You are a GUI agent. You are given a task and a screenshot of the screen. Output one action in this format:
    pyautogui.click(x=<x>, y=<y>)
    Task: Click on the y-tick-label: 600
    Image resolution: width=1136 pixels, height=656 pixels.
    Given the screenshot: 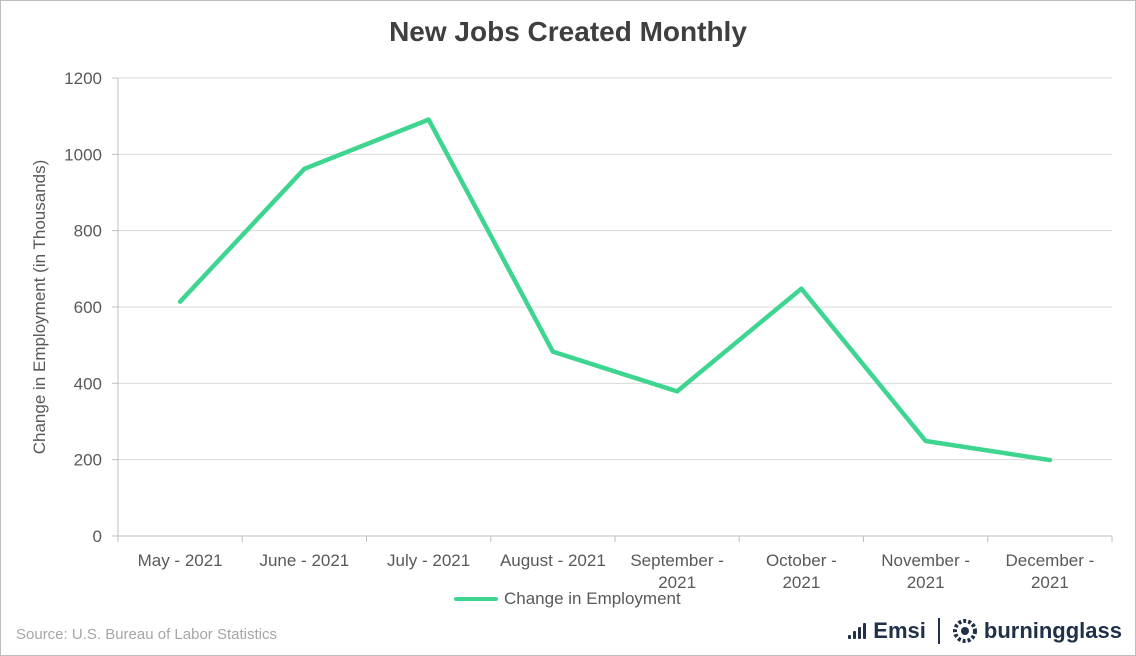 What is the action you would take?
    pyautogui.click(x=88, y=307)
    